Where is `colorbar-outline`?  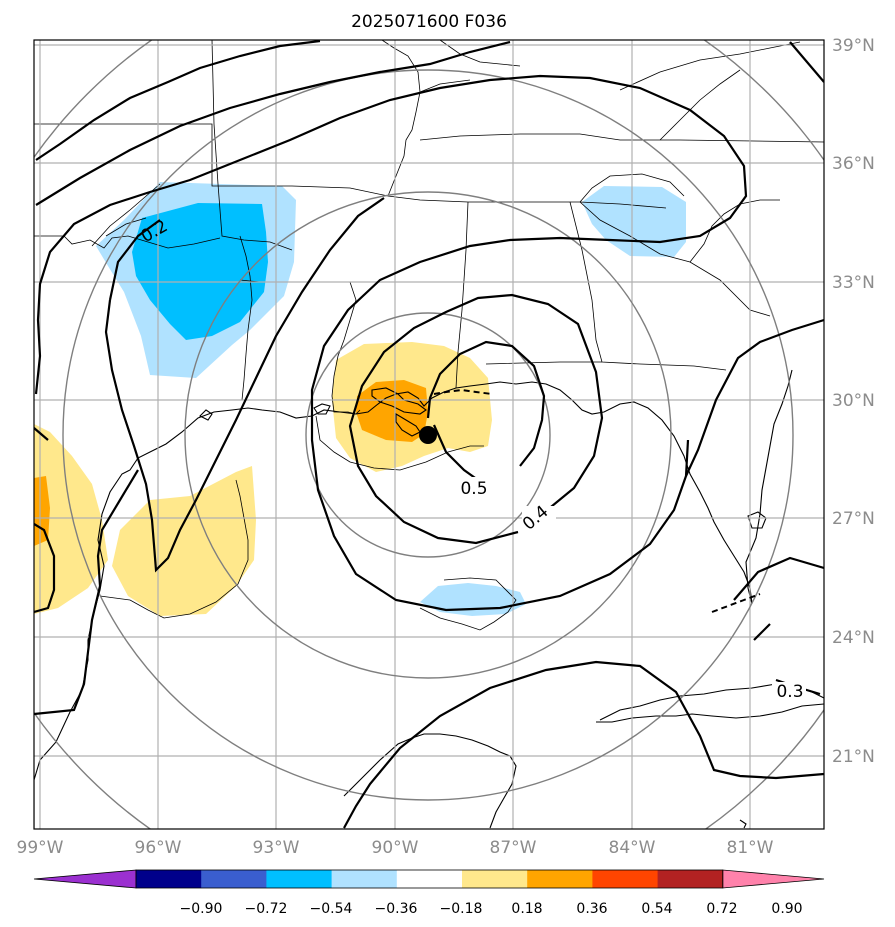
colorbar-outline is located at coordinates (429, 879).